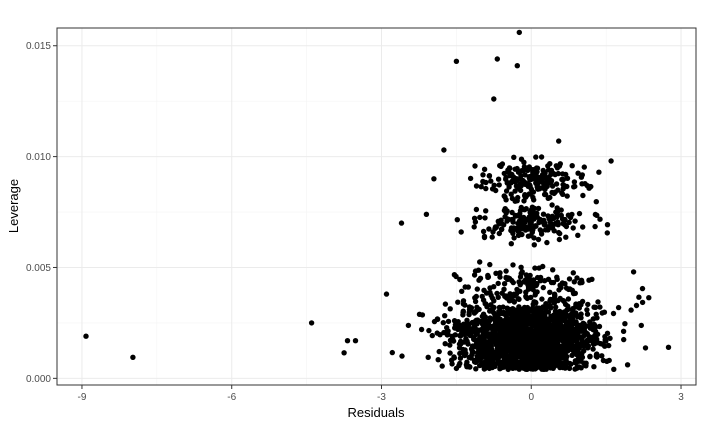  Describe the element at coordinates (381, 394) in the screenshot. I see `x-axis-ticks: -9 -6 -3 0 3` at that location.